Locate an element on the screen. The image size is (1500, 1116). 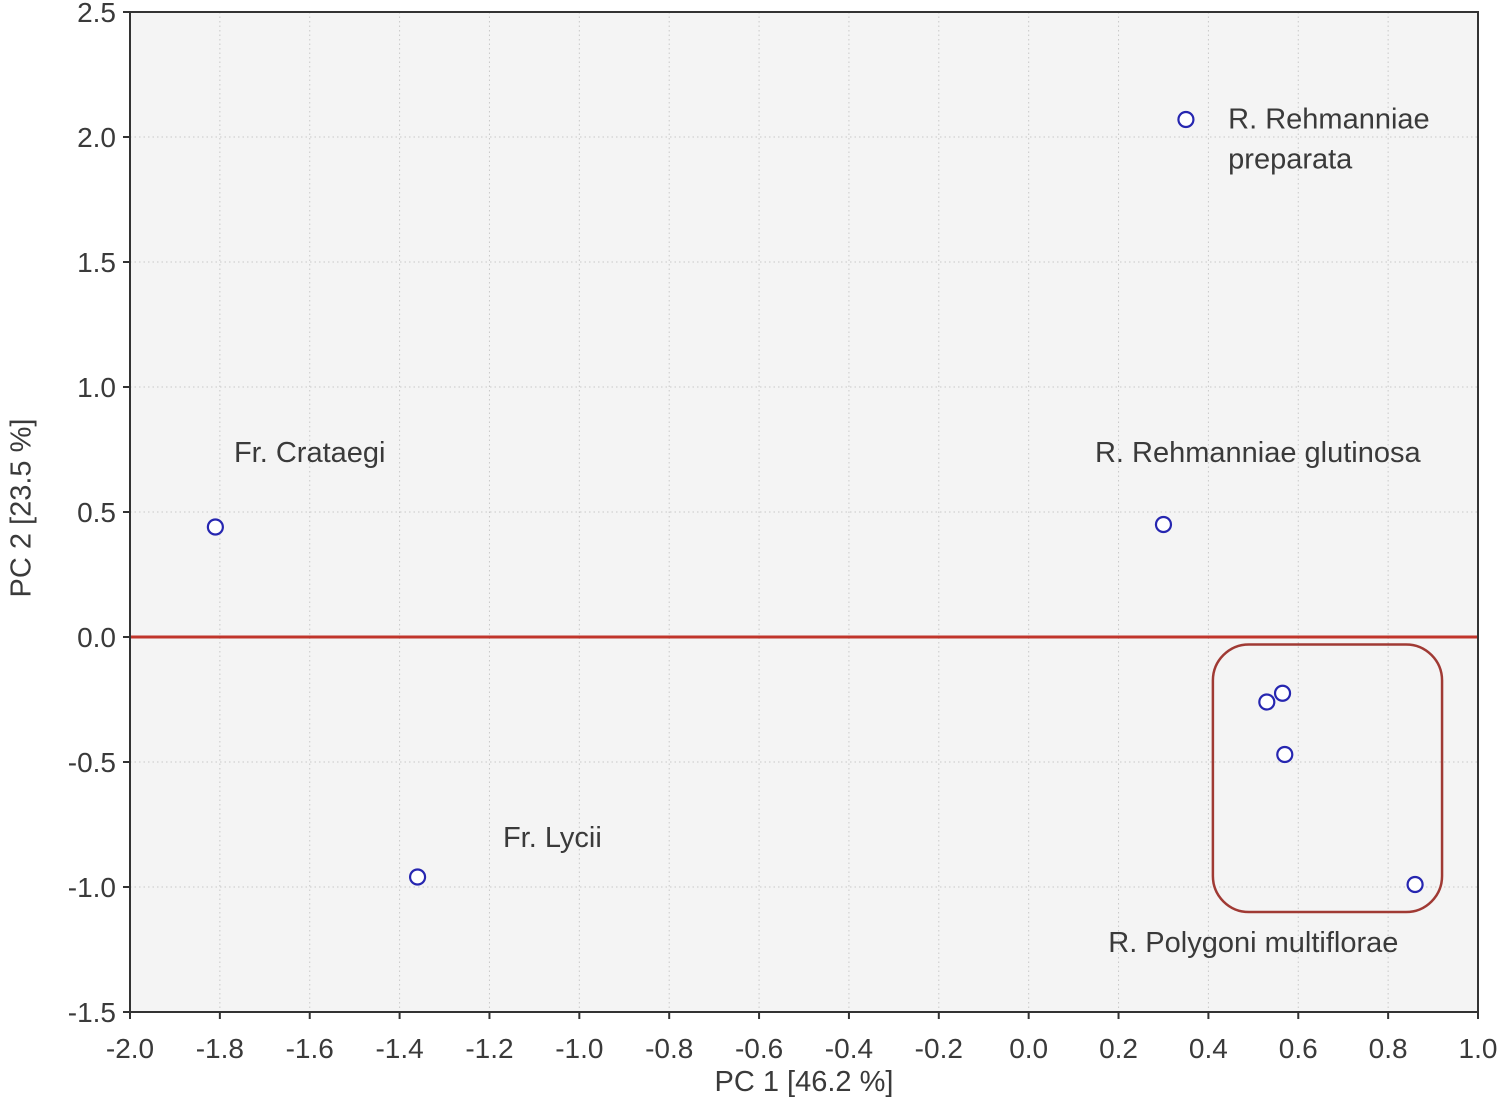
x-tick-label: -1.8 is located at coordinates (220, 1048).